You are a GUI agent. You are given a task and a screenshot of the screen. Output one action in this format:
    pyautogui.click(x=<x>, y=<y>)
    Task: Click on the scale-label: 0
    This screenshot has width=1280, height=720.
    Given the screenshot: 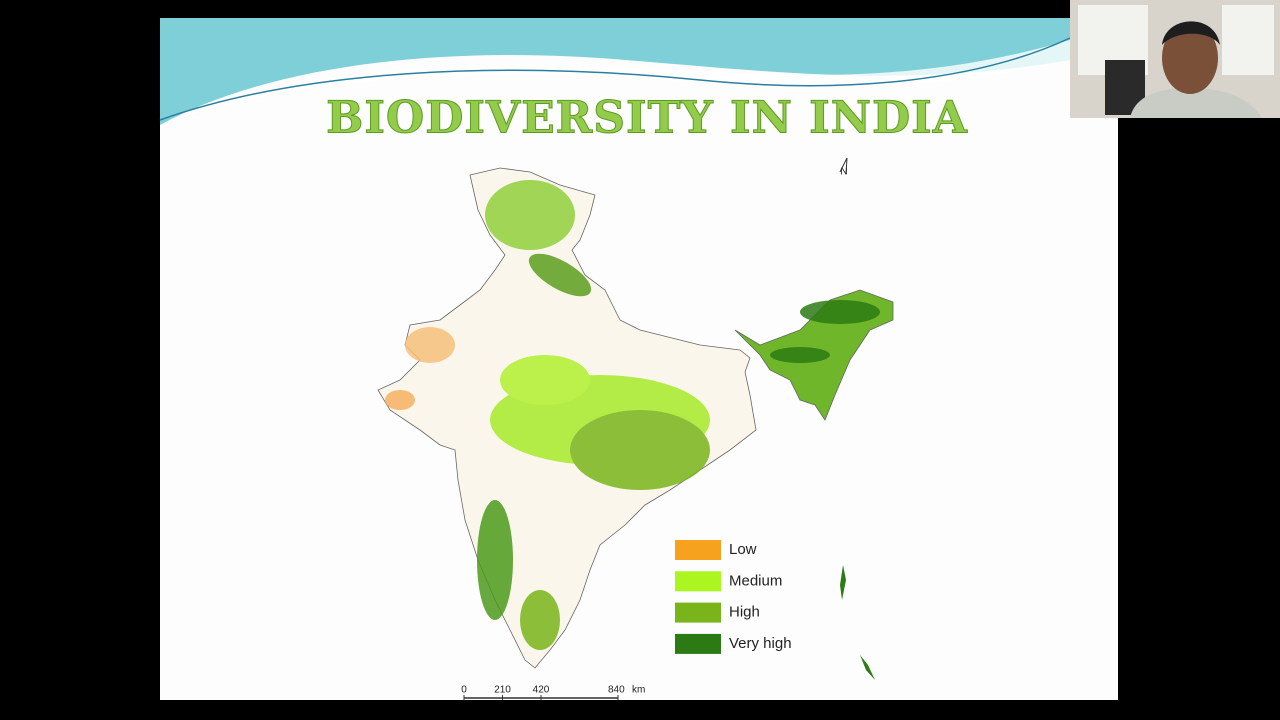 What is the action you would take?
    pyautogui.click(x=464, y=690)
    